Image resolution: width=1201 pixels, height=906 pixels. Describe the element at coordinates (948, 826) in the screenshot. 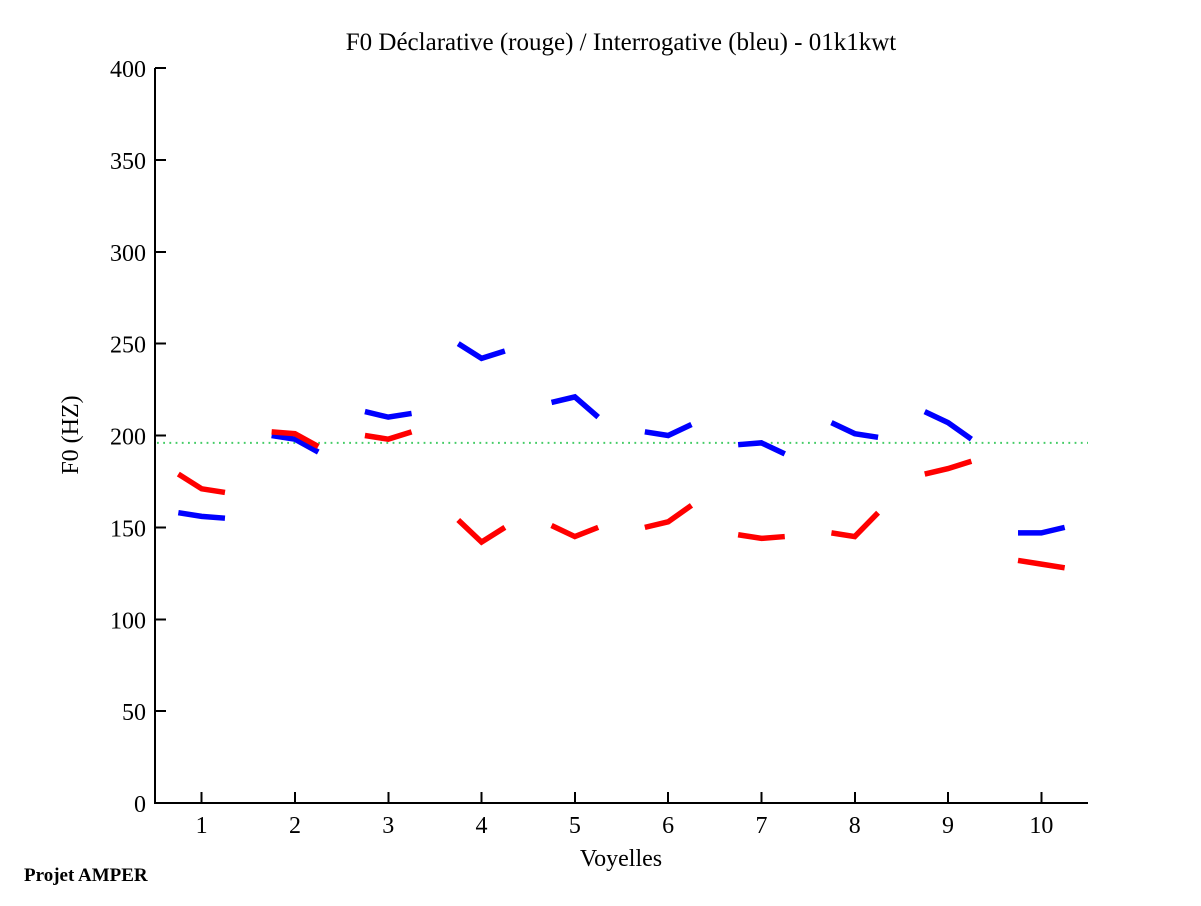

I see `x-tick-label: 9` at that location.